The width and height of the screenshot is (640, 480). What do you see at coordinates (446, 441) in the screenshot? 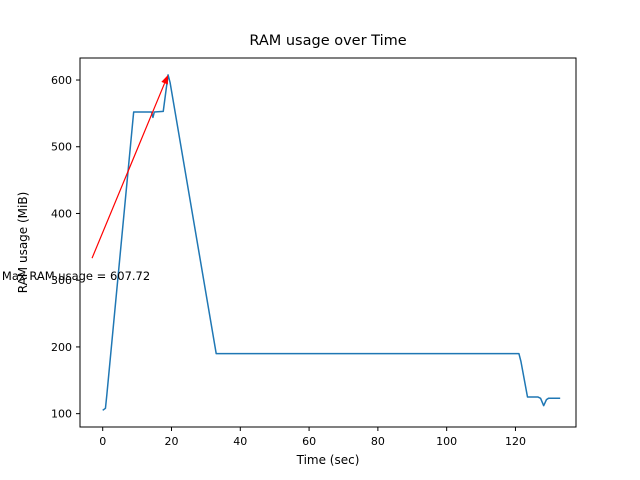
I see `x-tick-label: 100` at bounding box center [446, 441].